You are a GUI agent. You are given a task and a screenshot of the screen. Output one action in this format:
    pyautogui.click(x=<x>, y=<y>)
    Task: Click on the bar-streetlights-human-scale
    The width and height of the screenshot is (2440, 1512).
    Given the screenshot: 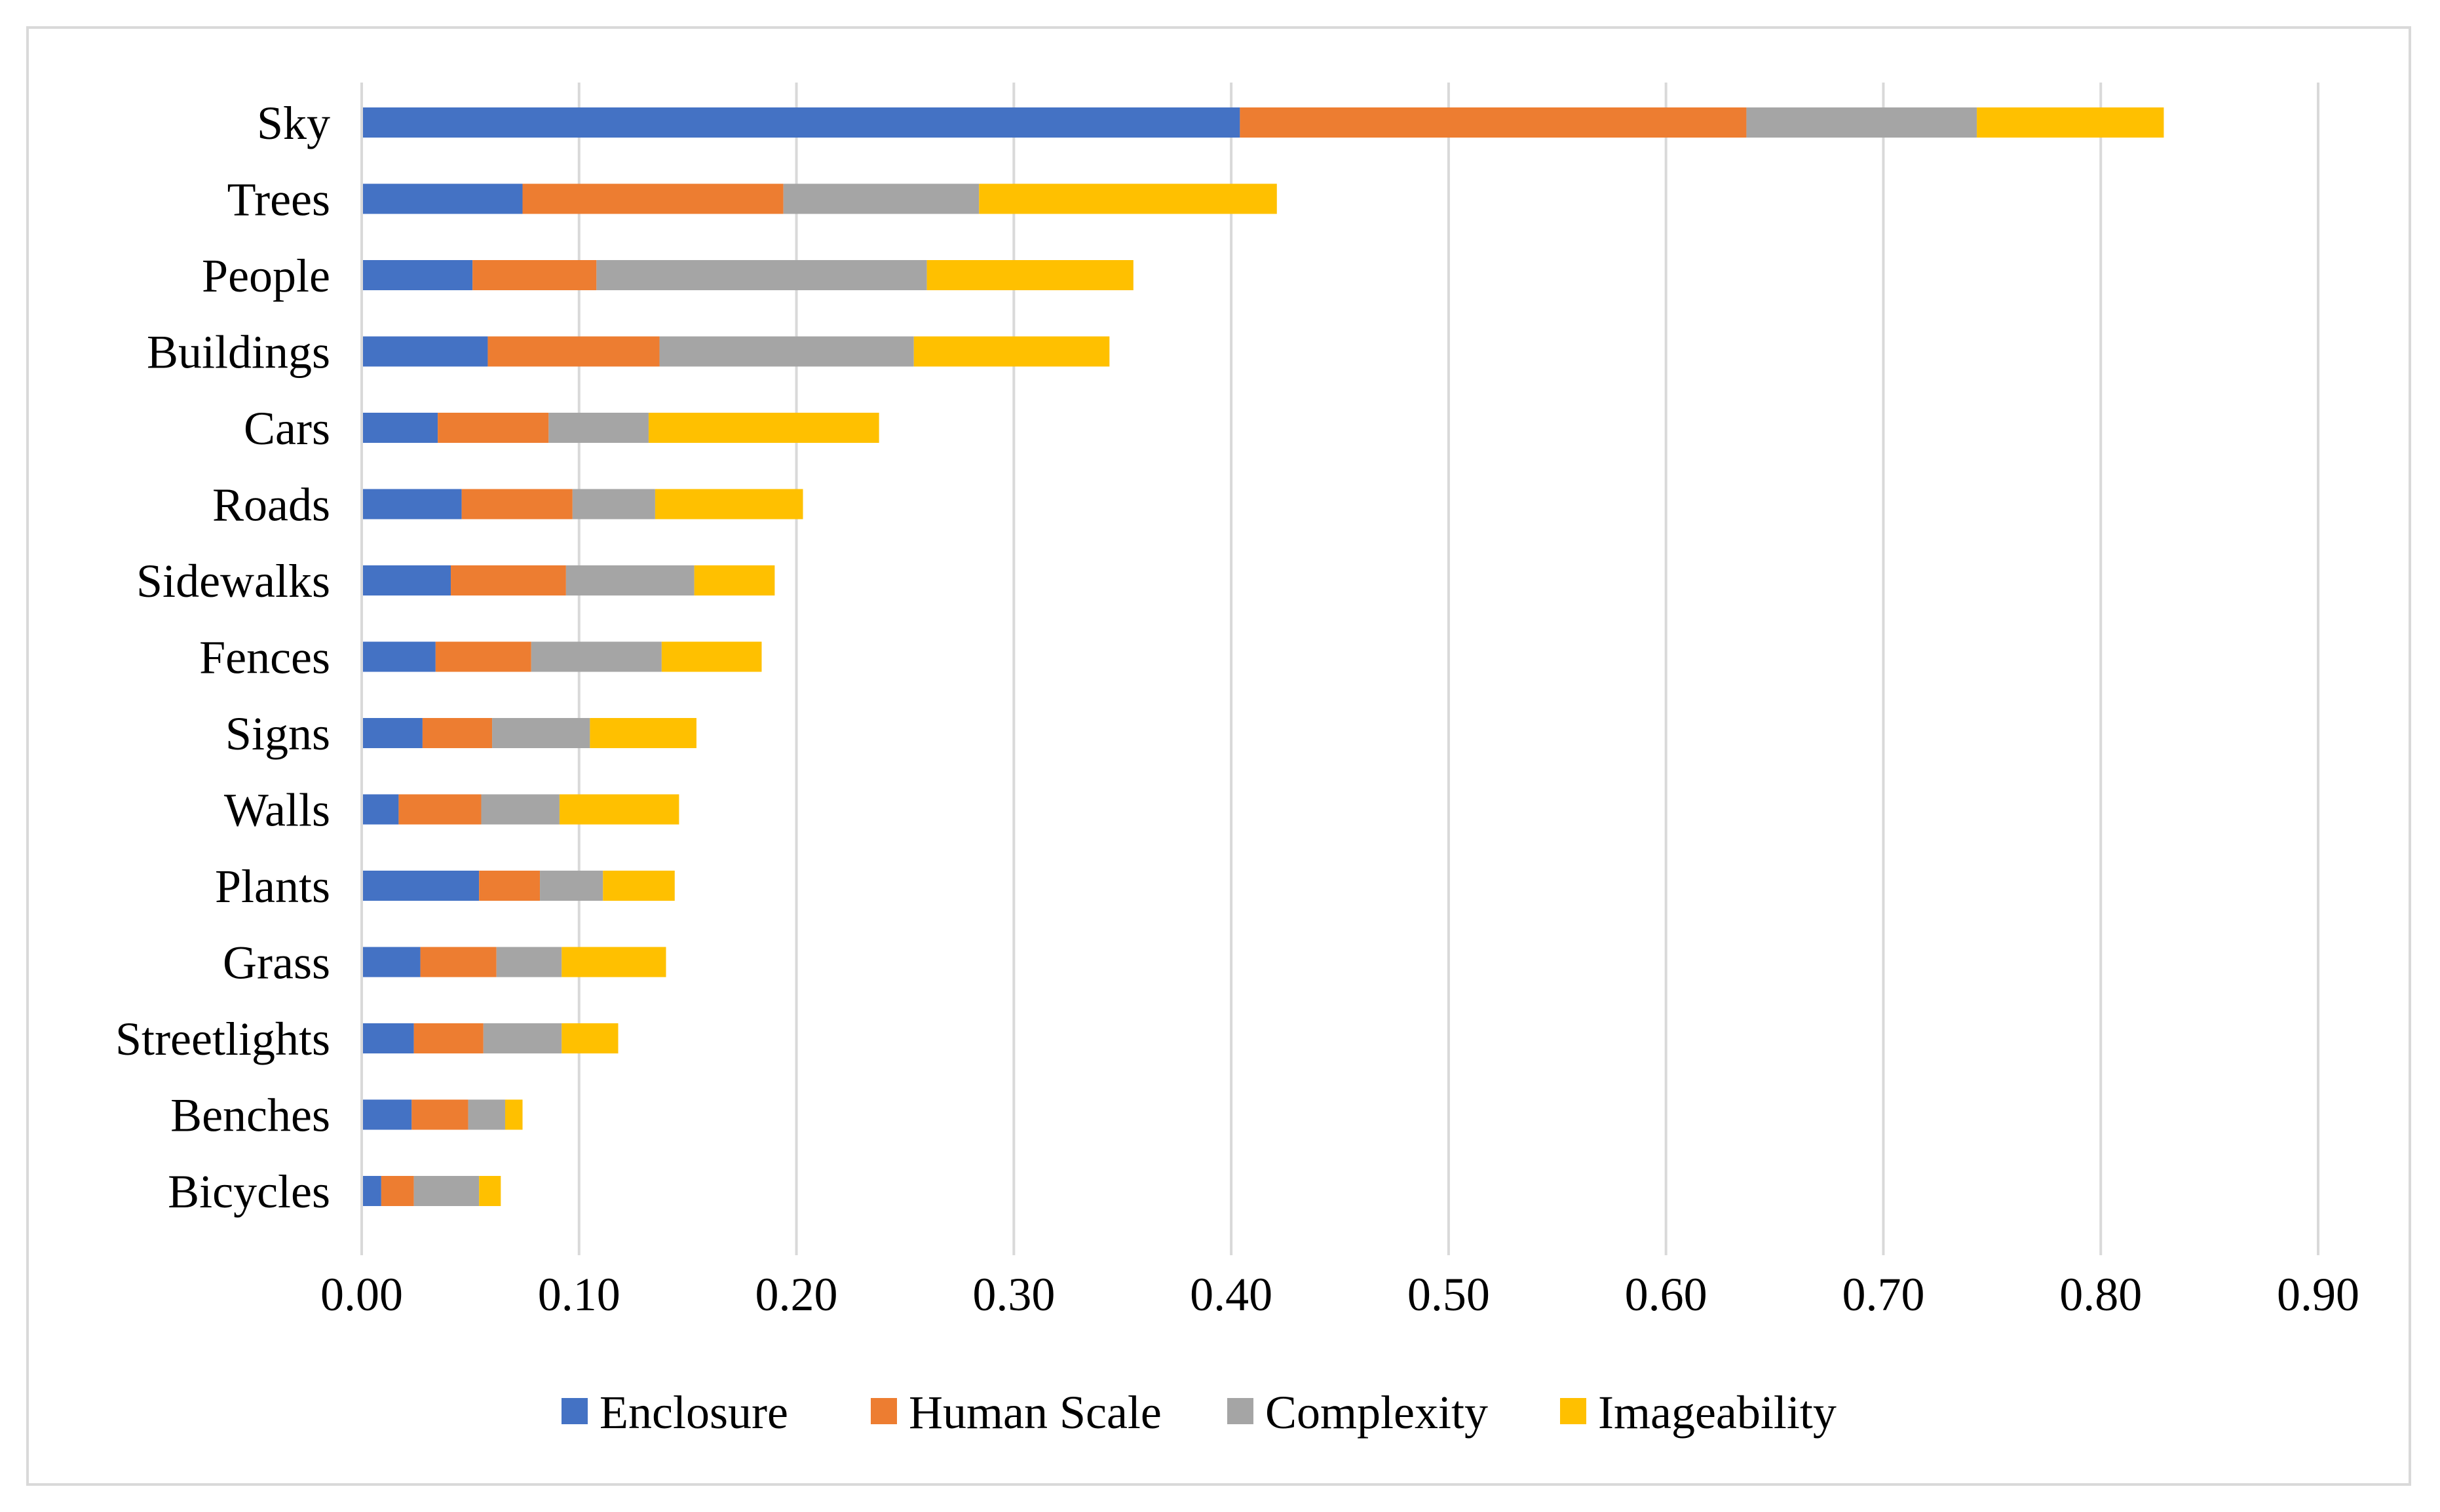 What is the action you would take?
    pyautogui.click(x=448, y=1038)
    